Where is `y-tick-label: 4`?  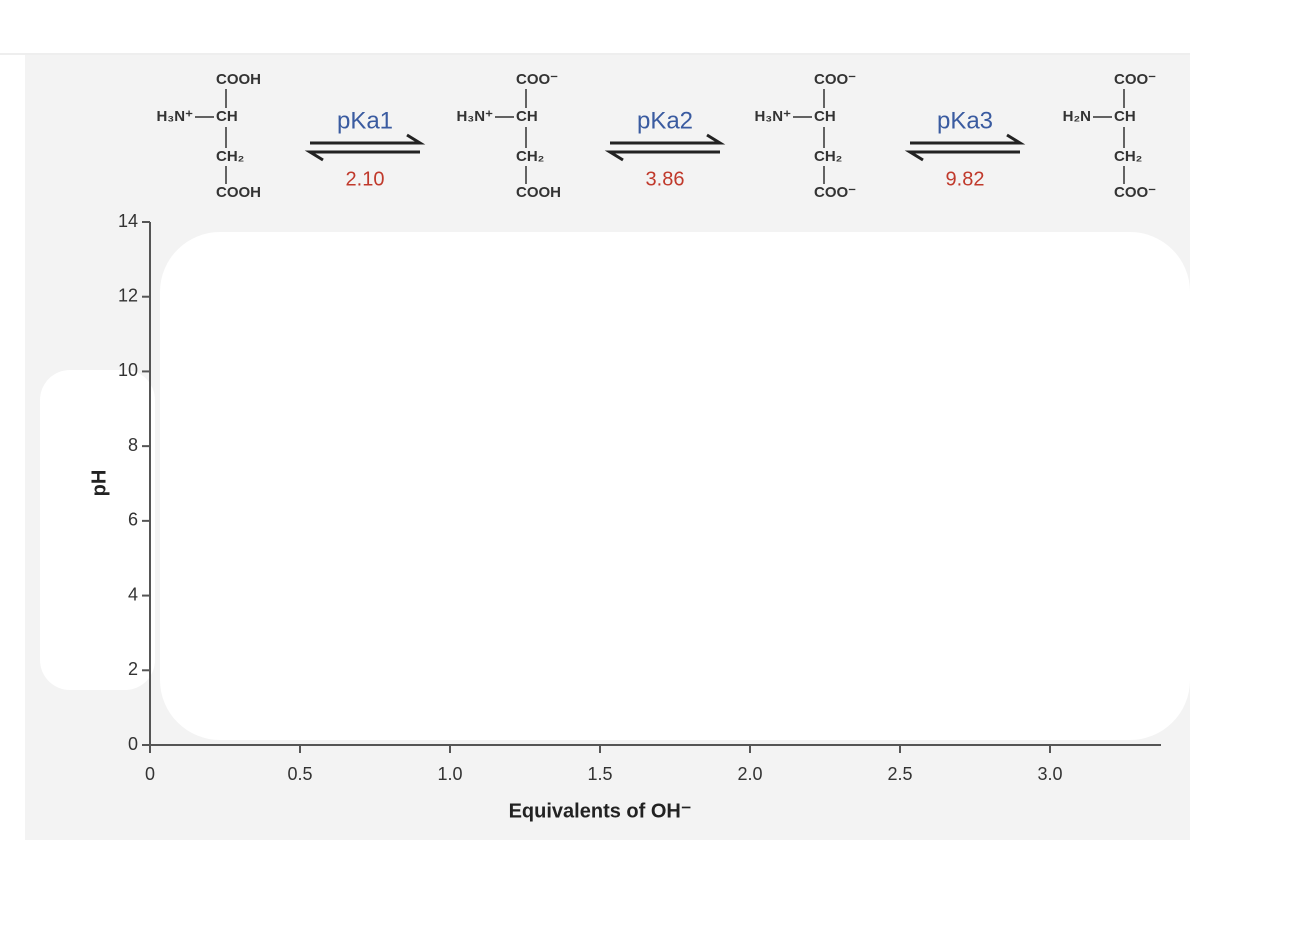
y-tick-label: 4 is located at coordinates (133, 594).